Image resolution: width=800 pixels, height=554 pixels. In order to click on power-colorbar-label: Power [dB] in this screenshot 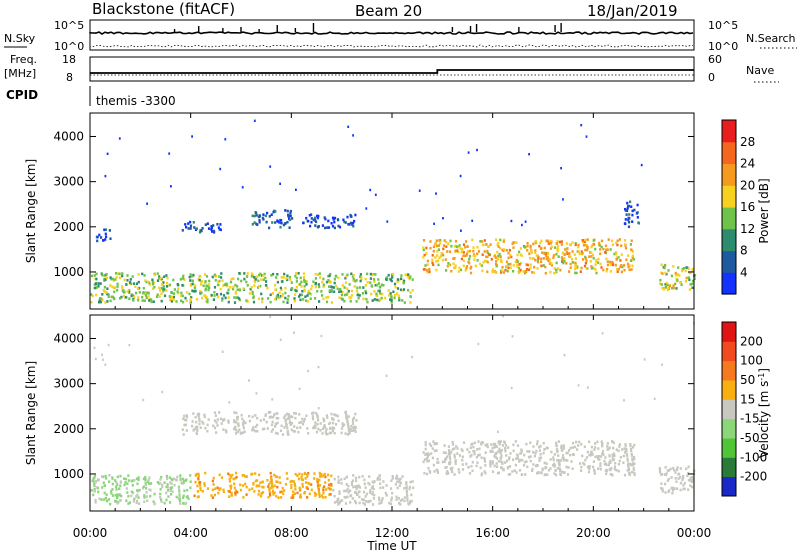, I will do `click(764, 210)`.